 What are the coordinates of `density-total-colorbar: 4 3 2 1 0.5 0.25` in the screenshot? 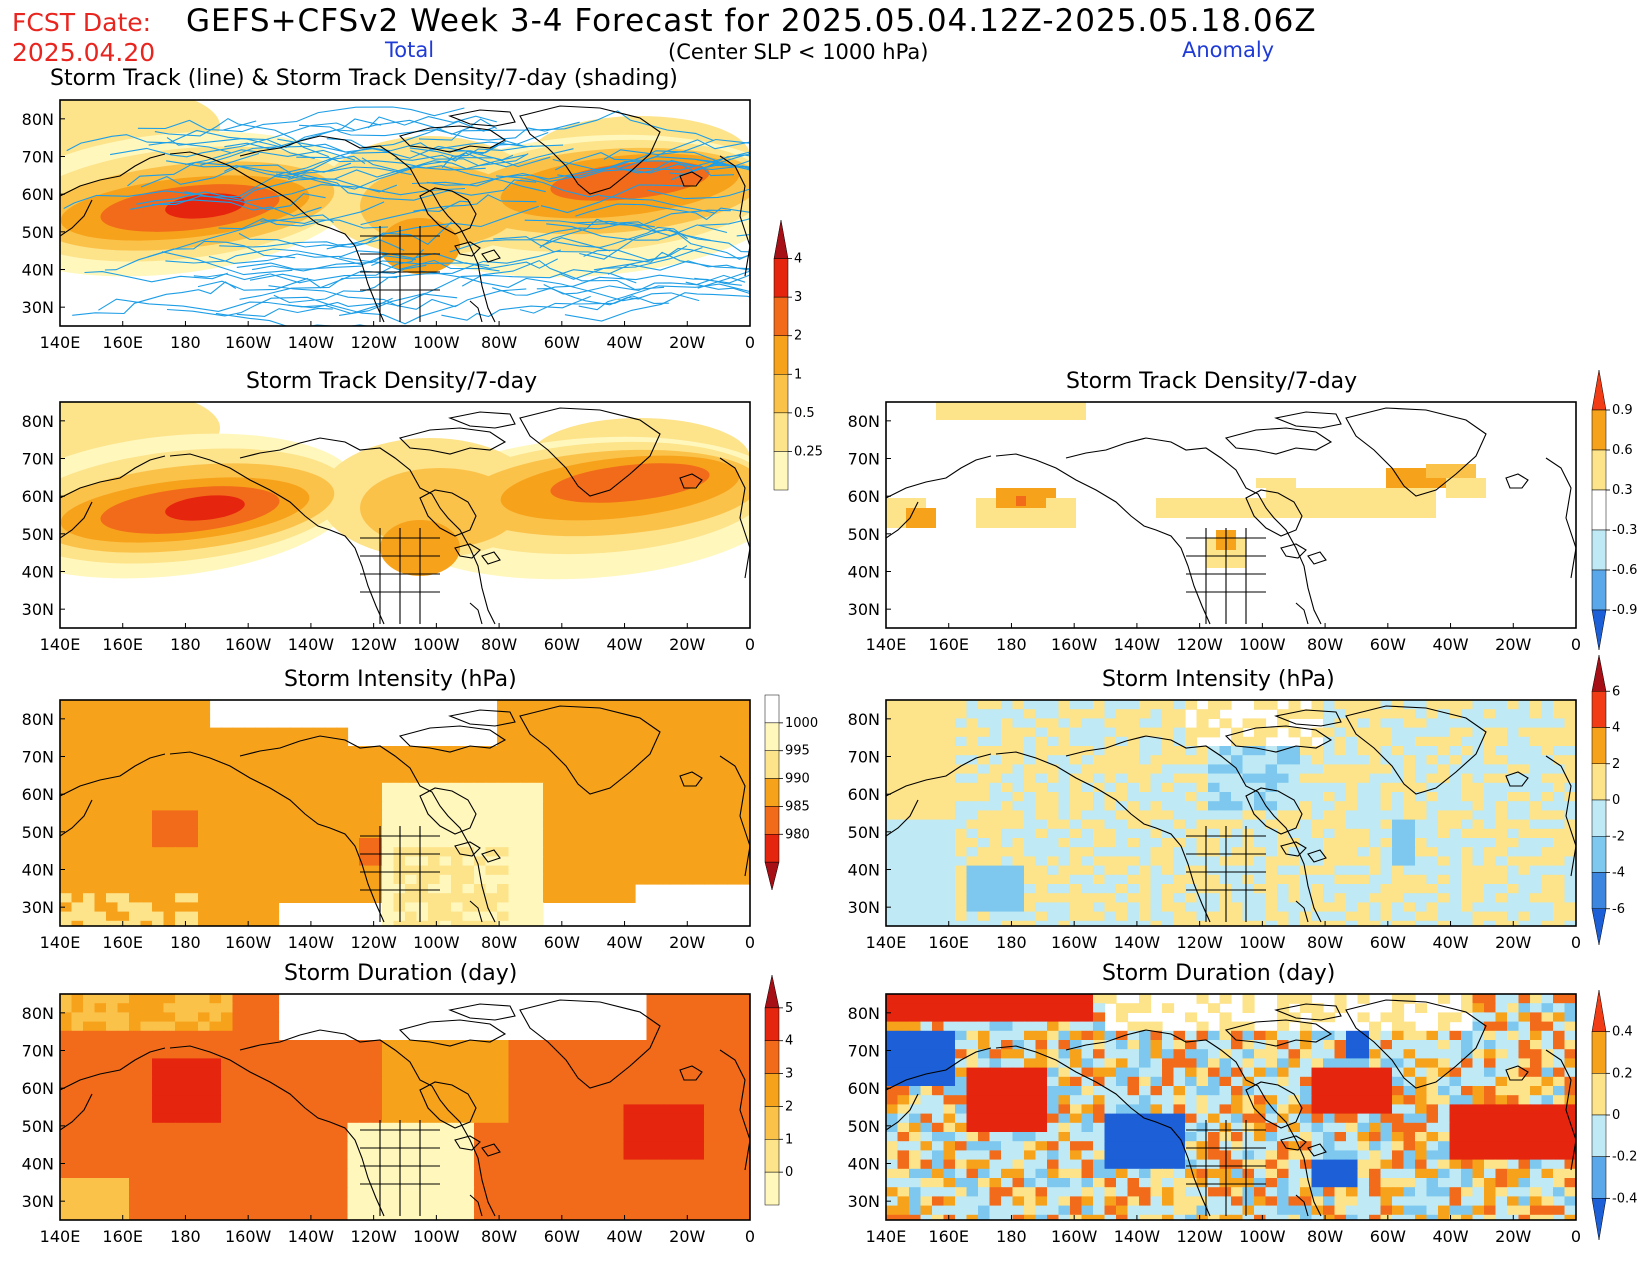 It's located at (798, 355).